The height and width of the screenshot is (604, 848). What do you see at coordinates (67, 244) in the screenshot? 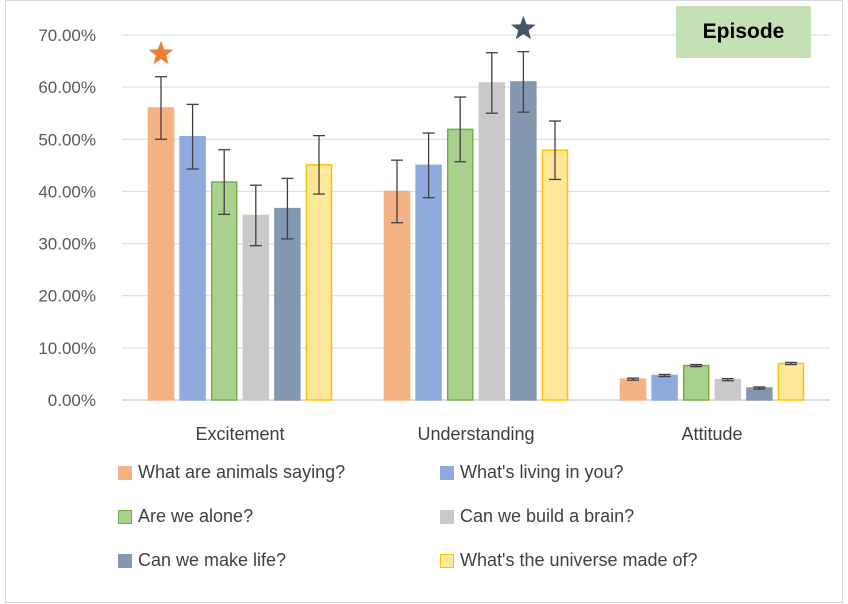
I see `y-tick-label: 30.00%` at bounding box center [67, 244].